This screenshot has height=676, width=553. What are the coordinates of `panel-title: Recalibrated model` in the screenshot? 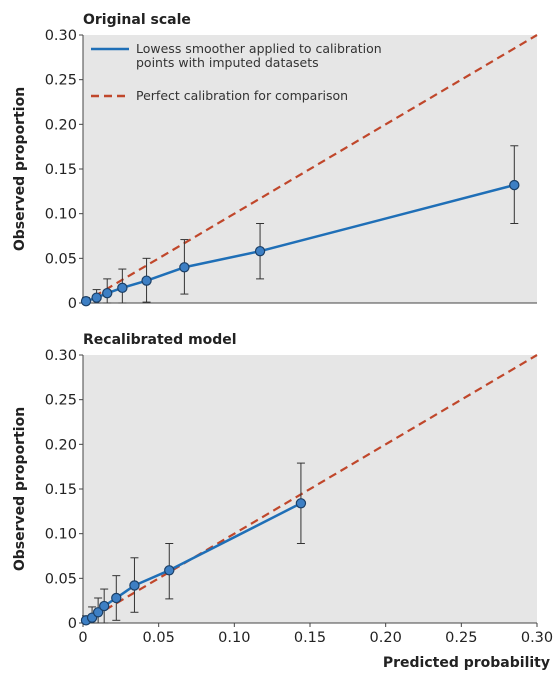 It's located at (160, 340).